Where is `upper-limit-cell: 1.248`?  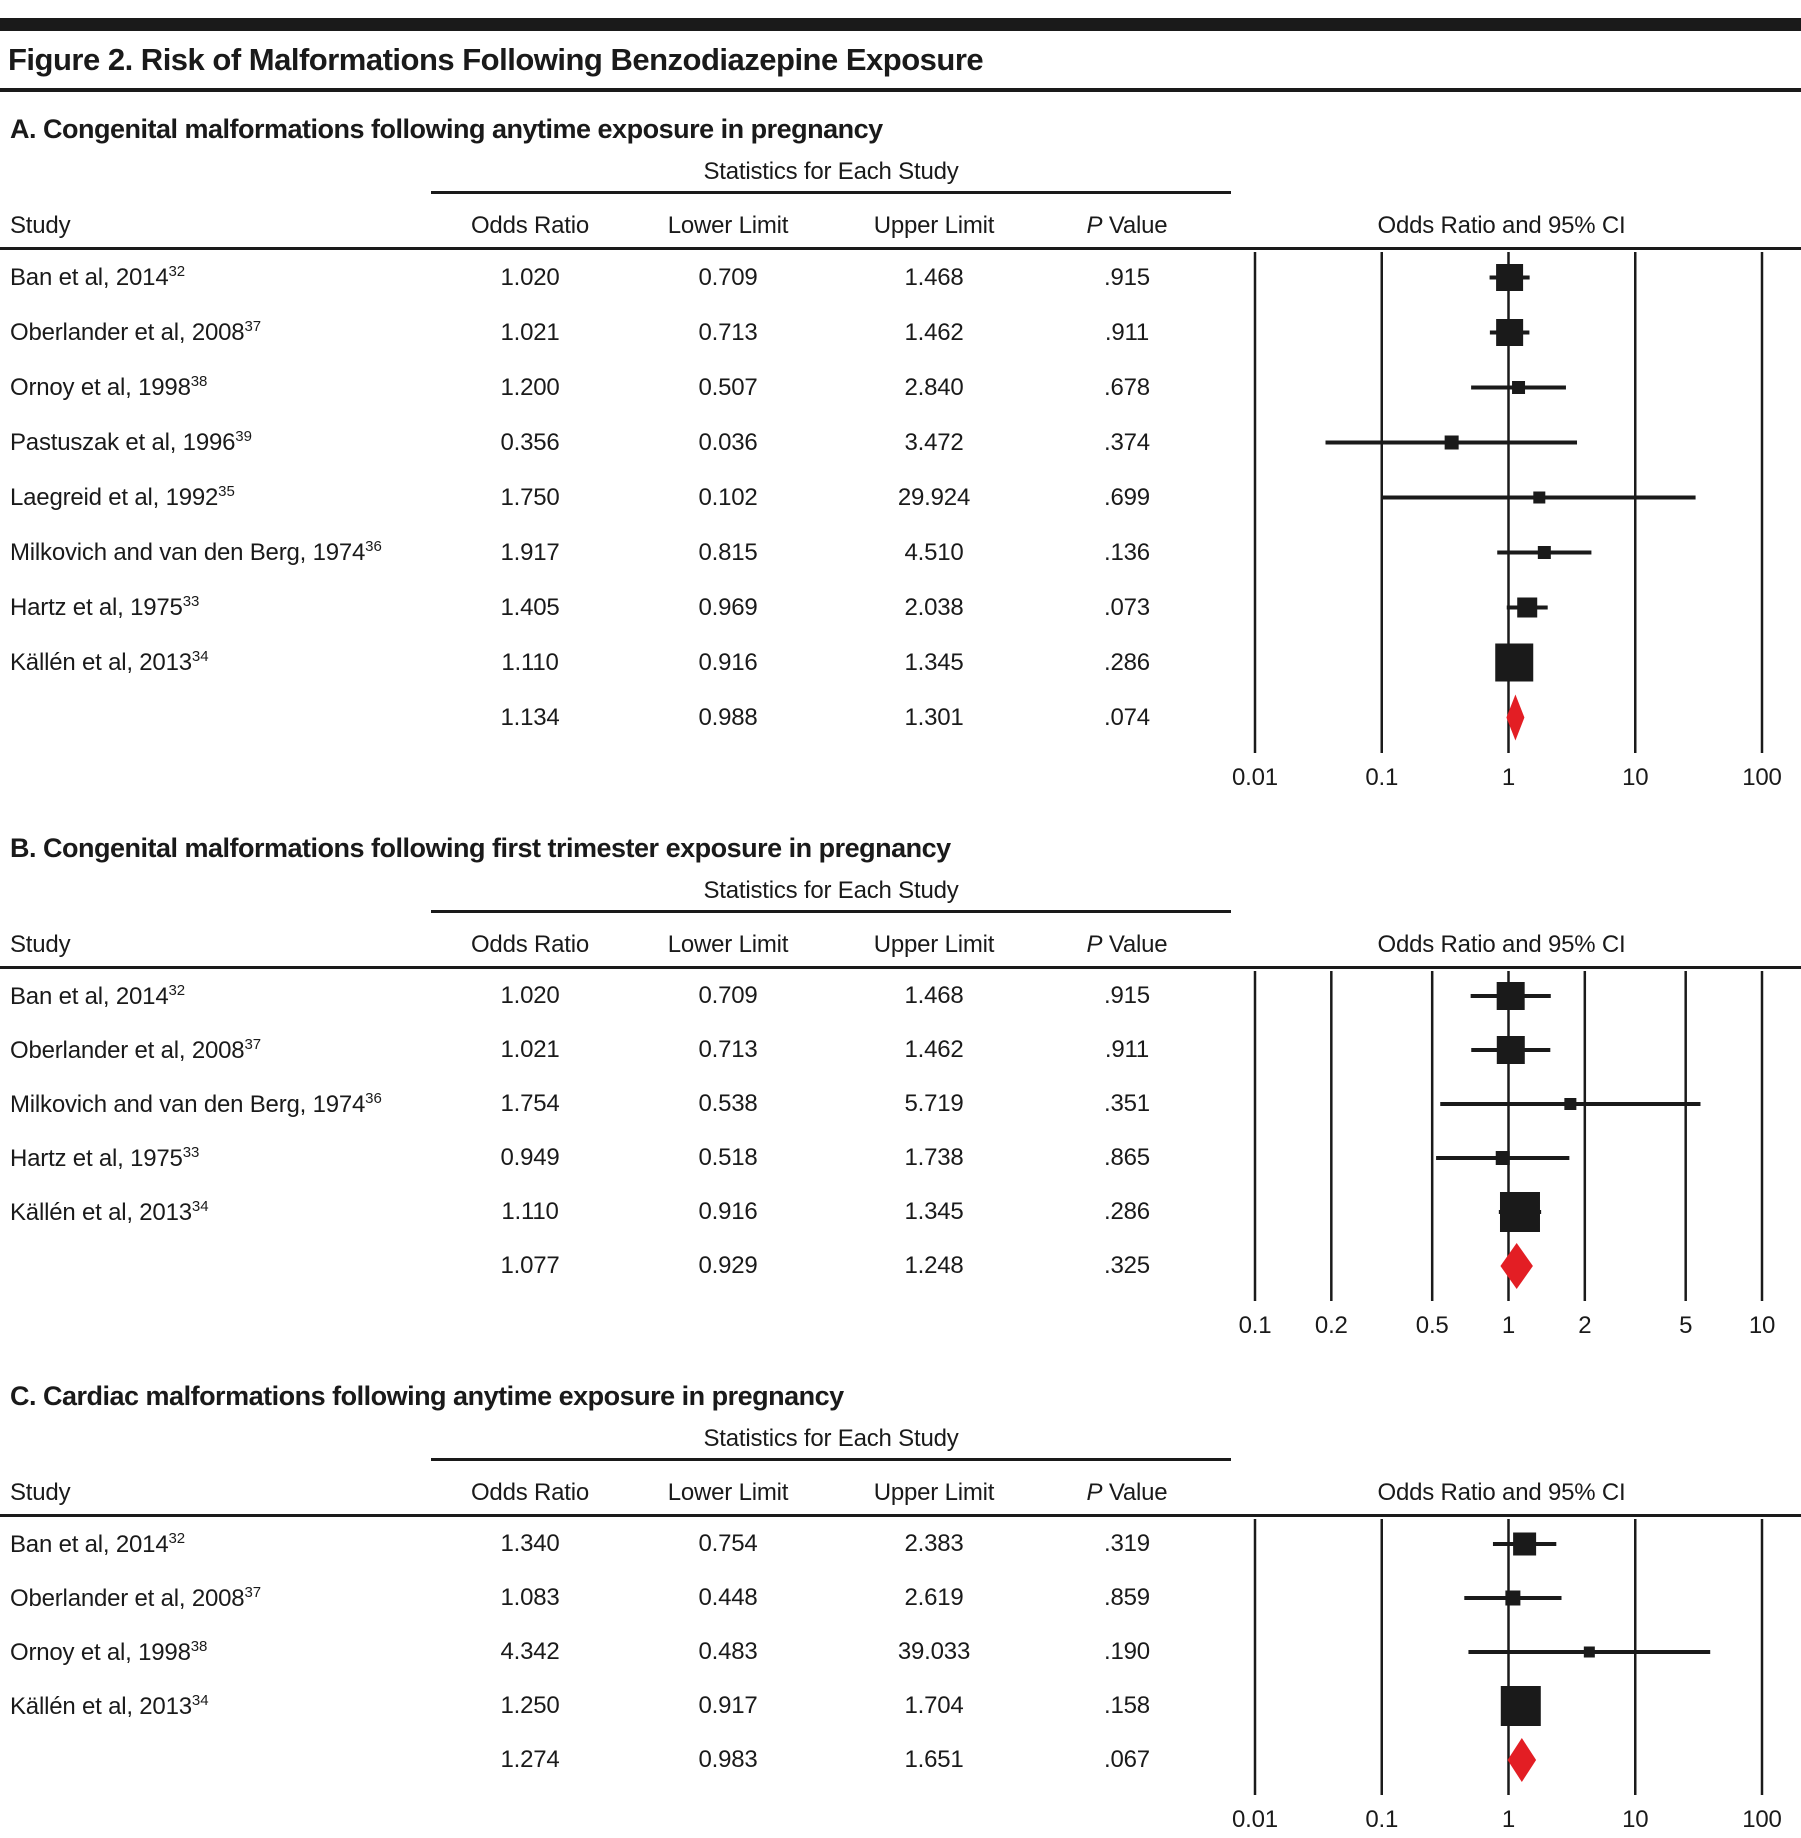
upper-limit-cell: 1.248 is located at coordinates (934, 1265).